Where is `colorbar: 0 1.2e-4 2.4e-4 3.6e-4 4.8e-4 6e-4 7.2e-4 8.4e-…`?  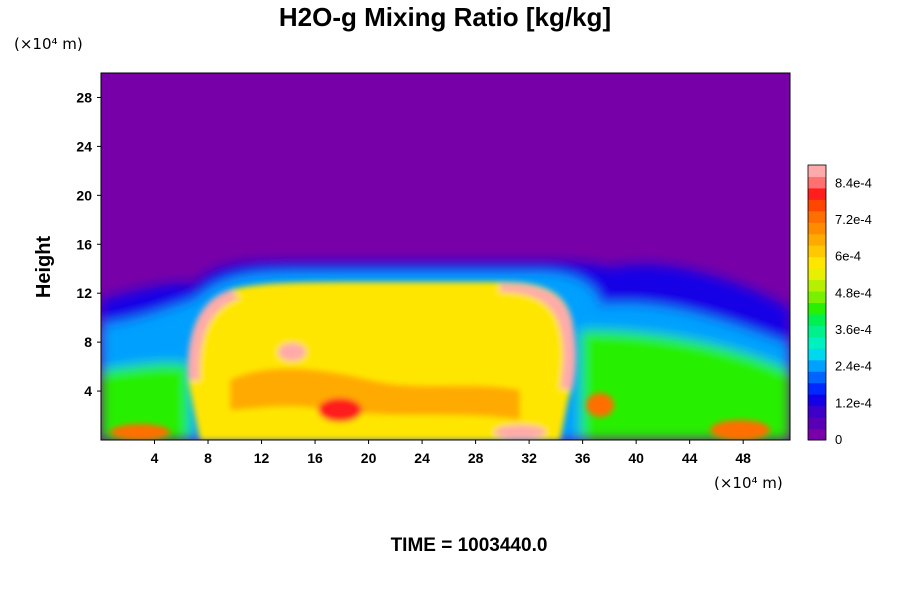 colorbar: 0 1.2e-4 2.4e-4 3.6e-4 4.8e-4 6e-4 7.2e-4 8.4e-… is located at coordinates (839, 305).